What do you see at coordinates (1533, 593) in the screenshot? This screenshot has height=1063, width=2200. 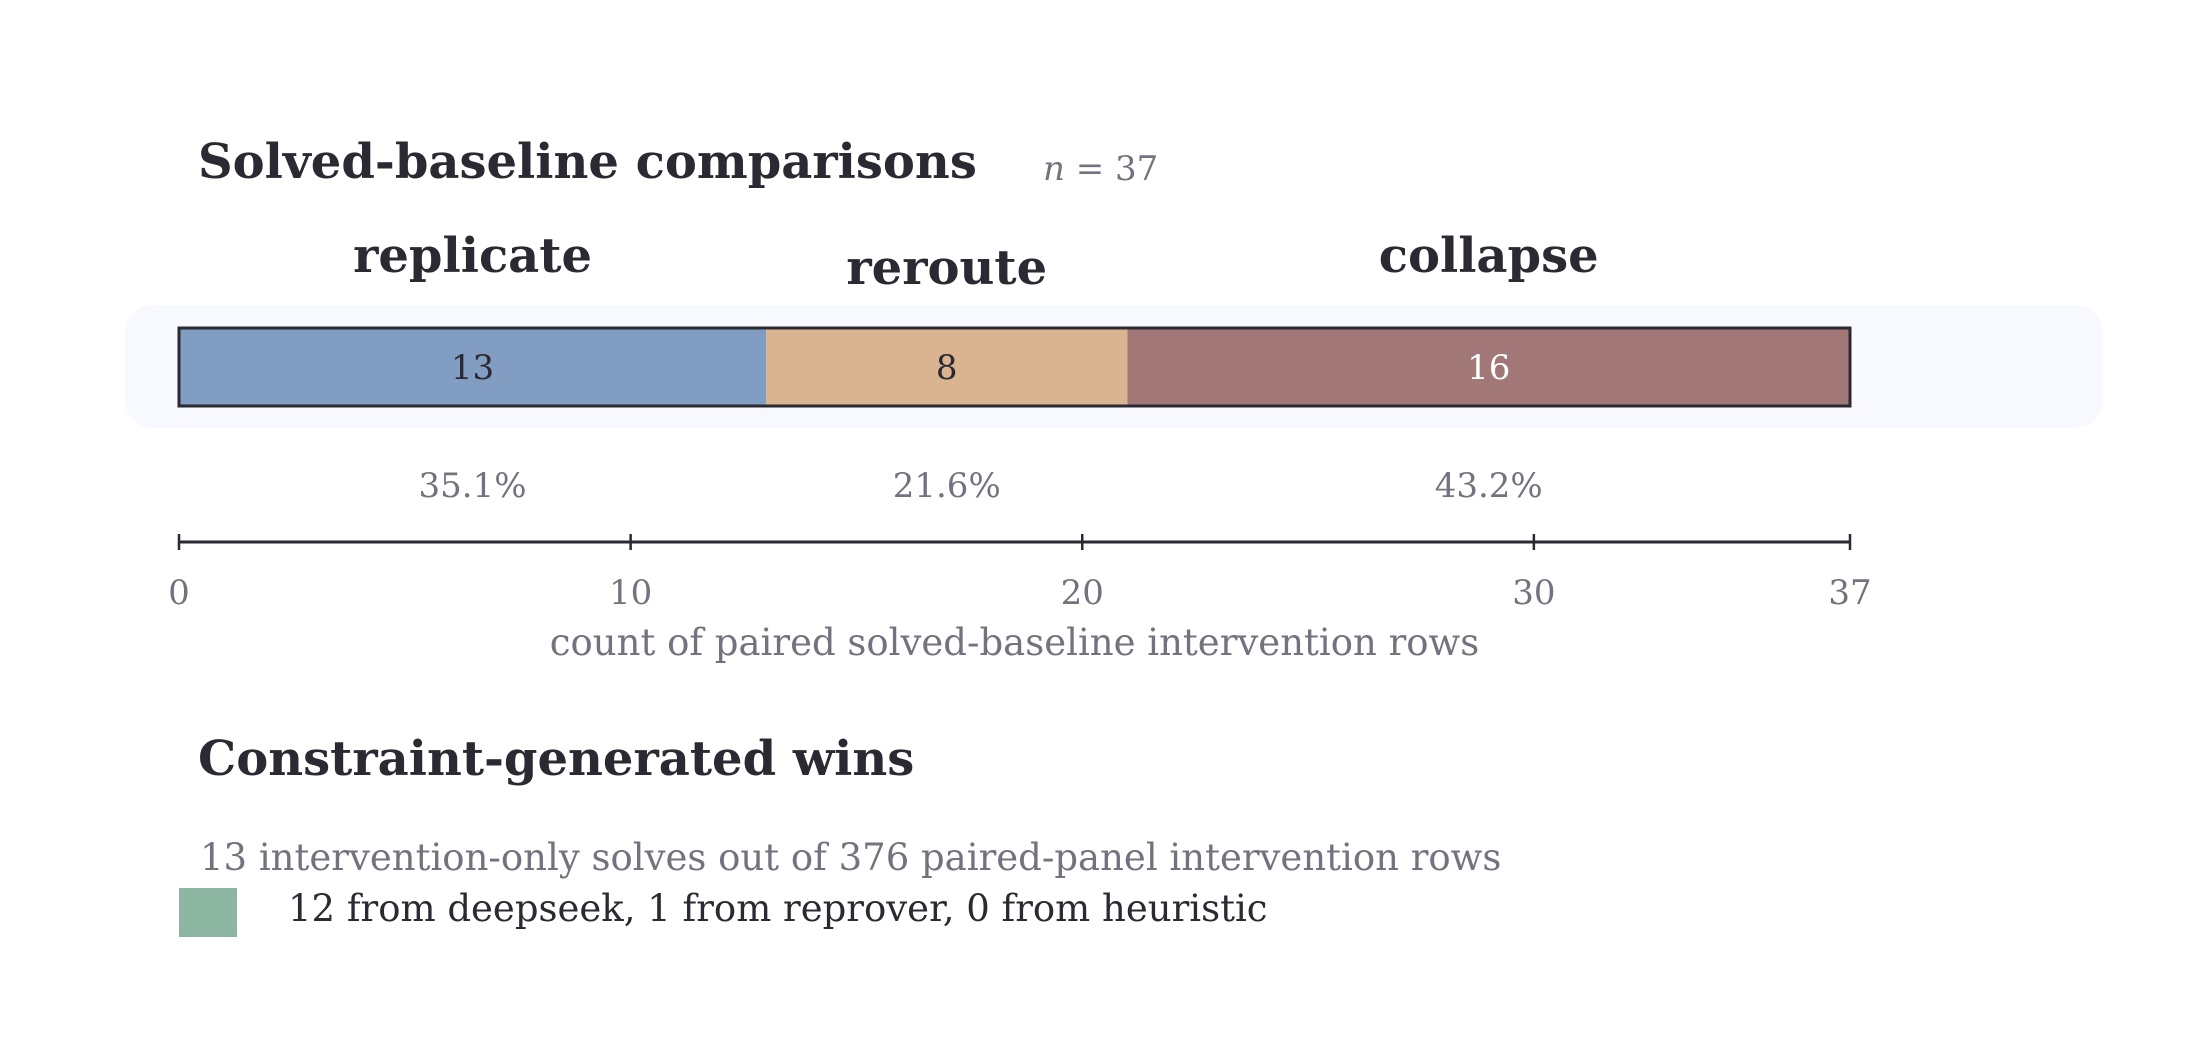 I see `x-tick-label-30: 30` at bounding box center [1533, 593].